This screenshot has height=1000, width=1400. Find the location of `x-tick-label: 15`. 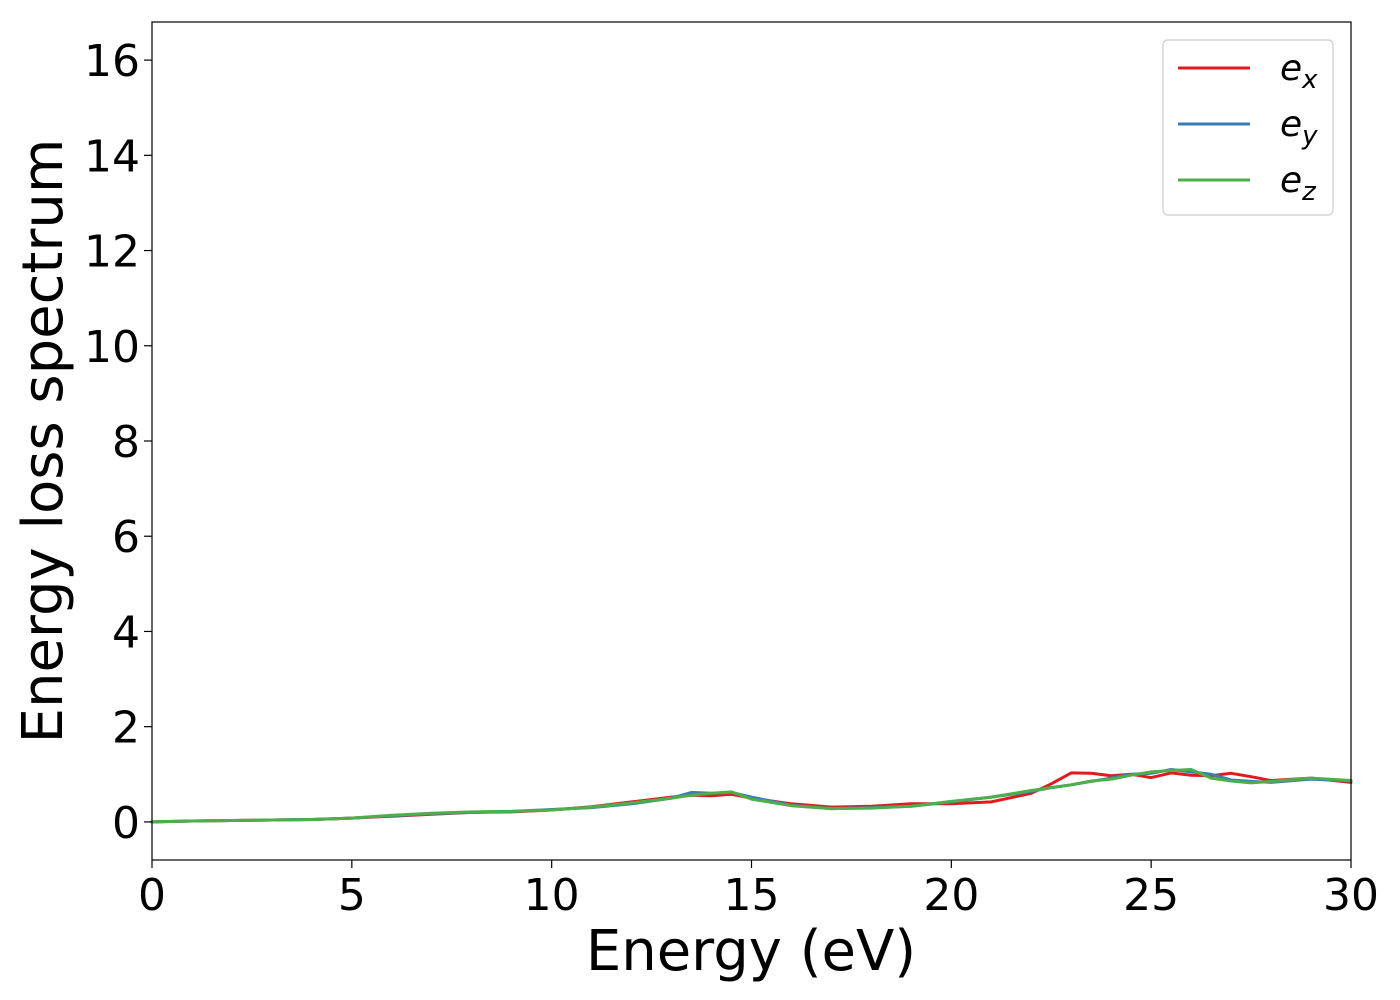

x-tick-label: 15 is located at coordinates (752, 895).